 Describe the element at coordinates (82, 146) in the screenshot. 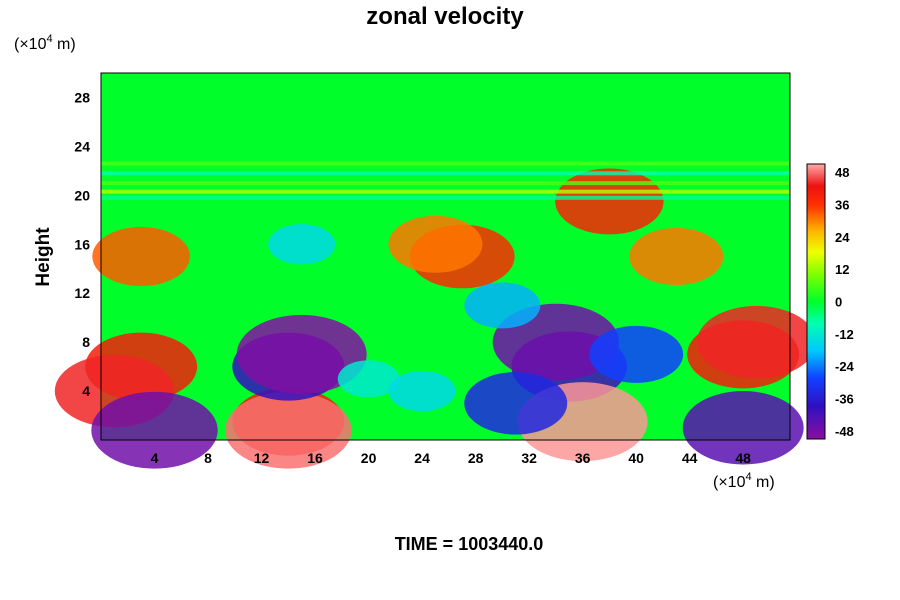

I see `y-tick-label: 24` at that location.